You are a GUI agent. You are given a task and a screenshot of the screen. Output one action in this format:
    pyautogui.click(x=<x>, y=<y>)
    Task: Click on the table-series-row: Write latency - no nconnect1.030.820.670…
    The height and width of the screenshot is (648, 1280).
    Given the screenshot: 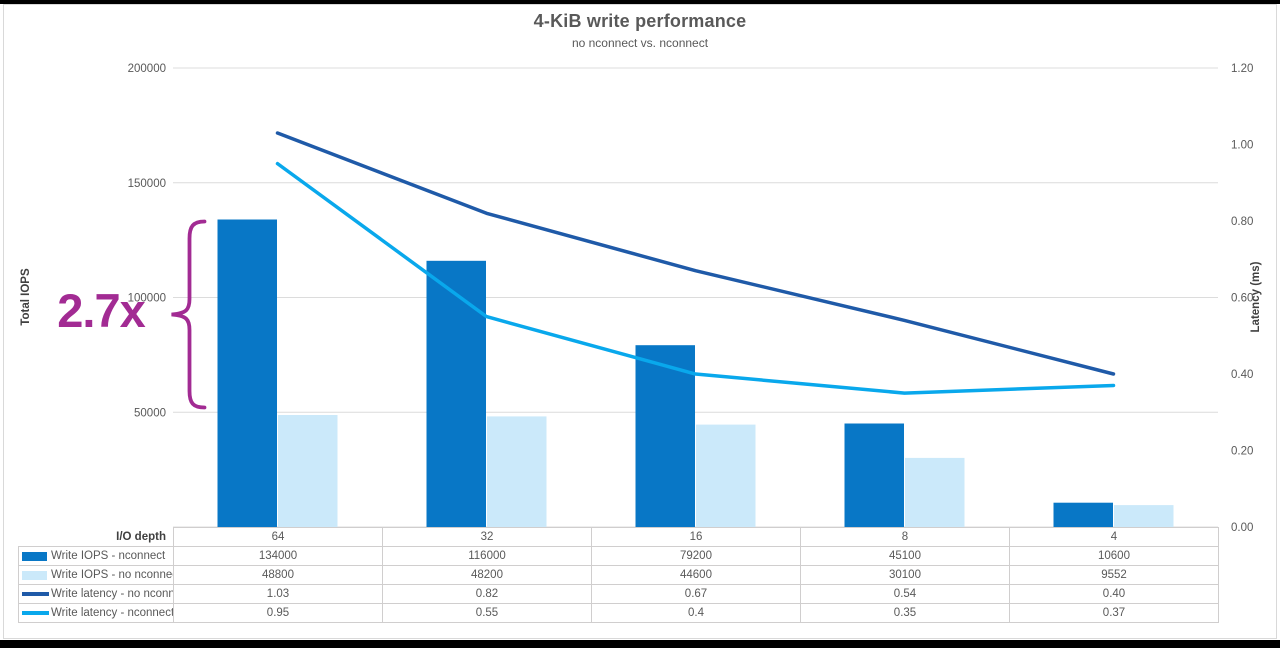 What is the action you would take?
    pyautogui.click(x=618, y=594)
    